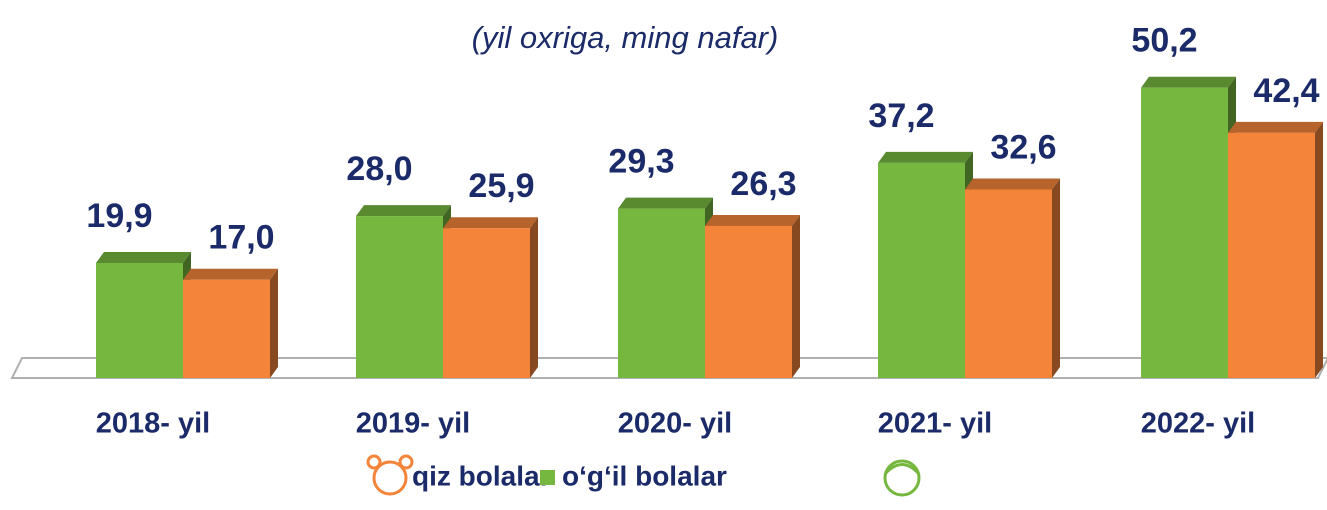  What do you see at coordinates (241, 238) in the screenshot?
I see `value-label: 17,0` at bounding box center [241, 238].